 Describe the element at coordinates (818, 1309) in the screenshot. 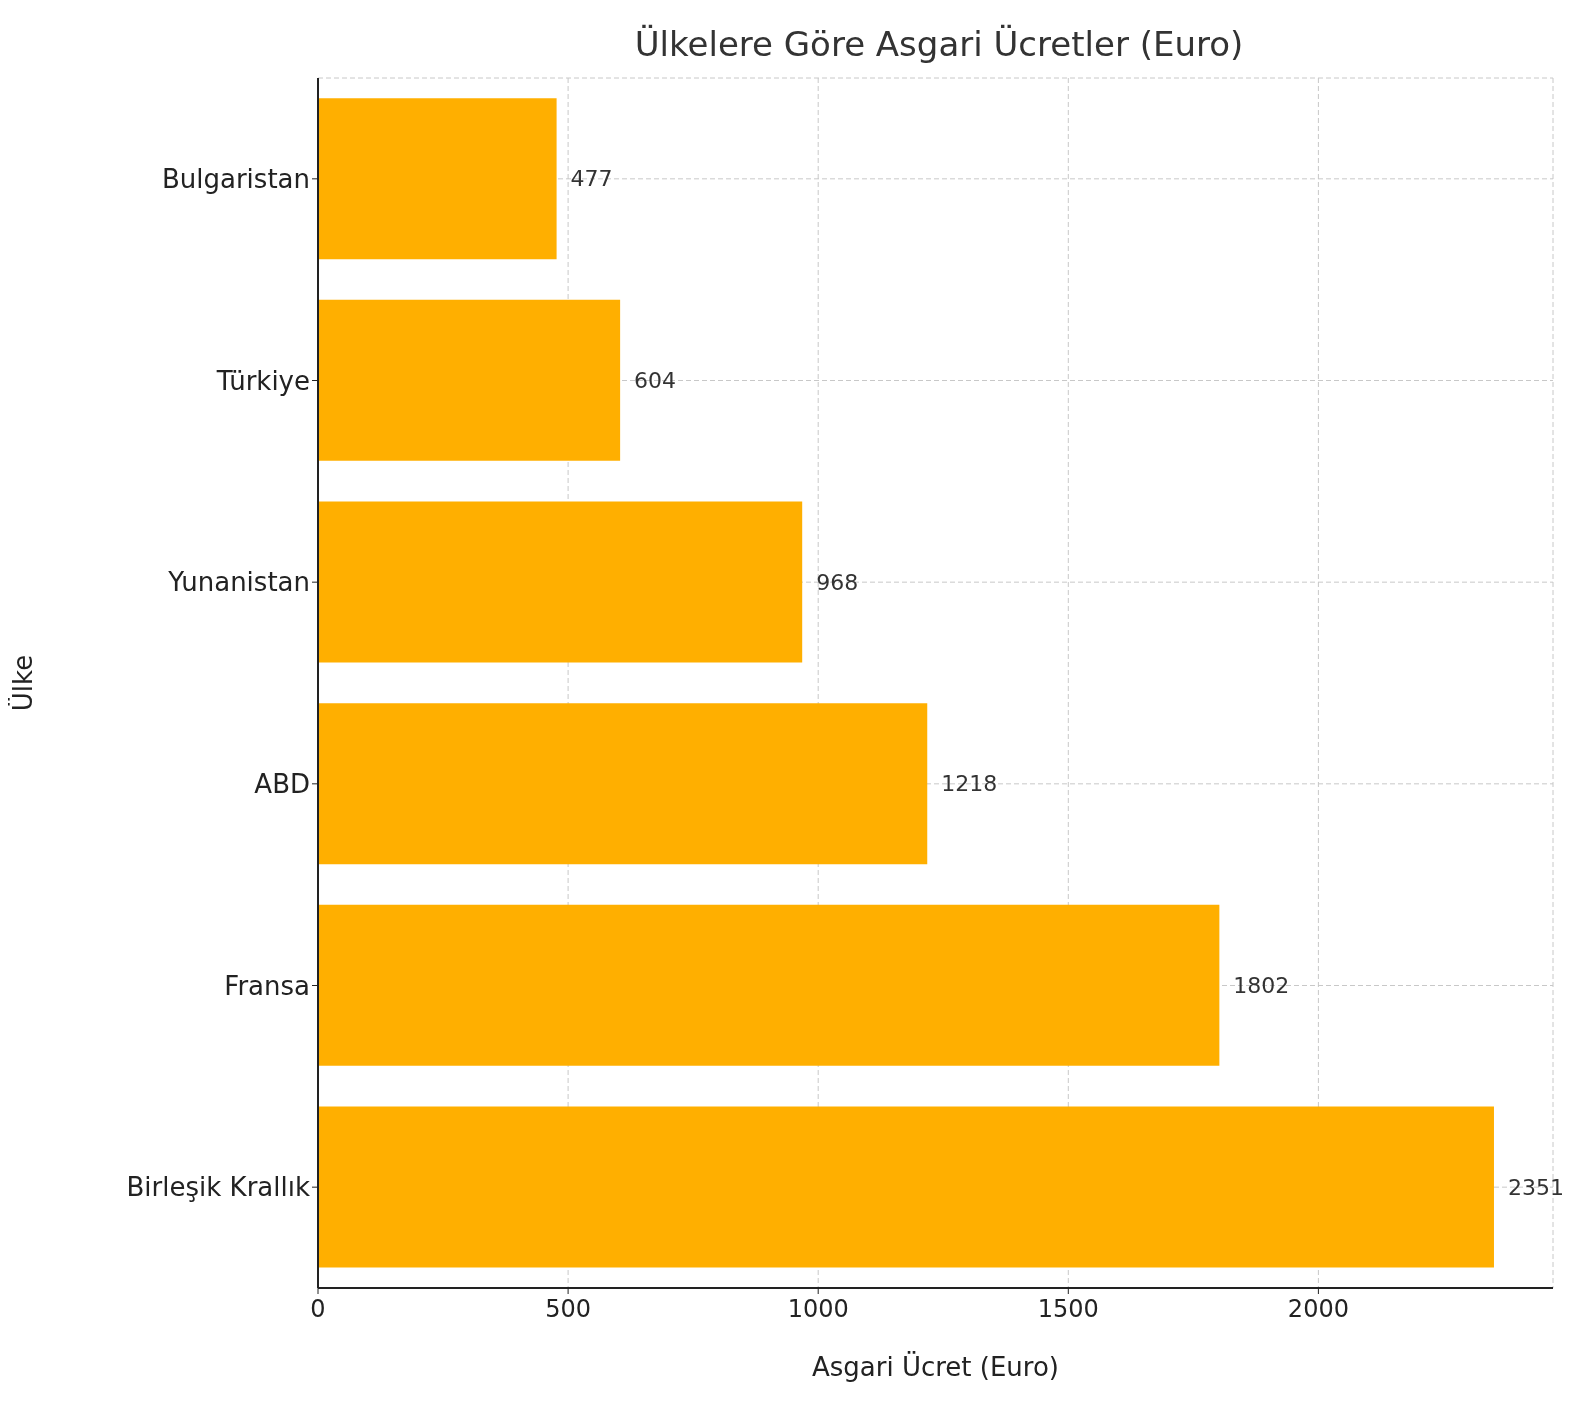

I see `x-tick-label: 1000` at that location.